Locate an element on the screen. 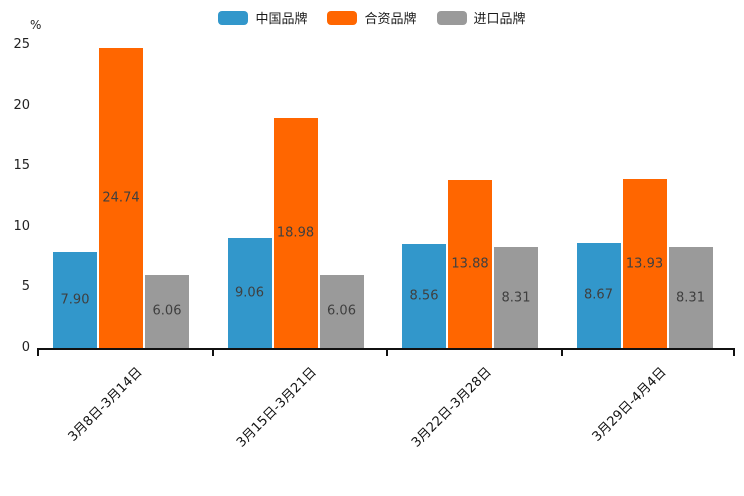 The image size is (744, 496). bar-value-label: 9.06 is located at coordinates (249, 293).